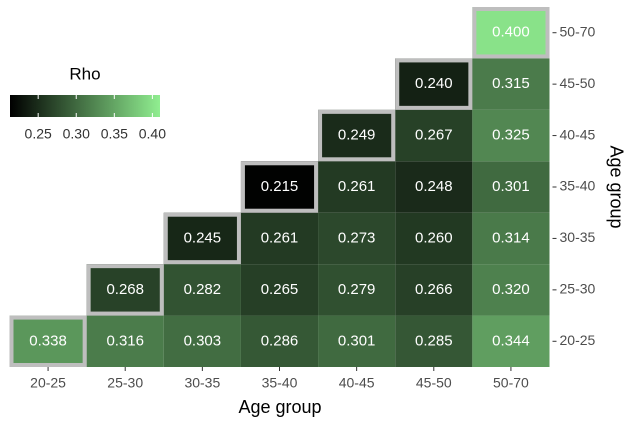 The height and width of the screenshot is (421, 627). I want to click on cell-label: 0.215, so click(280, 186).